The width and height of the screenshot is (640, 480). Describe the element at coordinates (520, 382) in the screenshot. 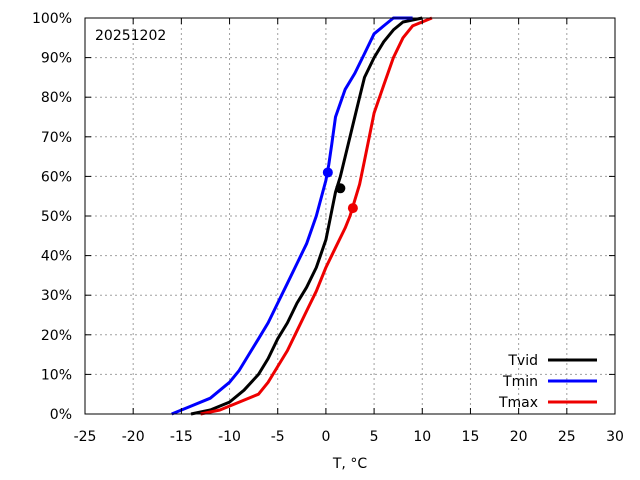

I see `legend-label-tmin: Tmin` at that location.